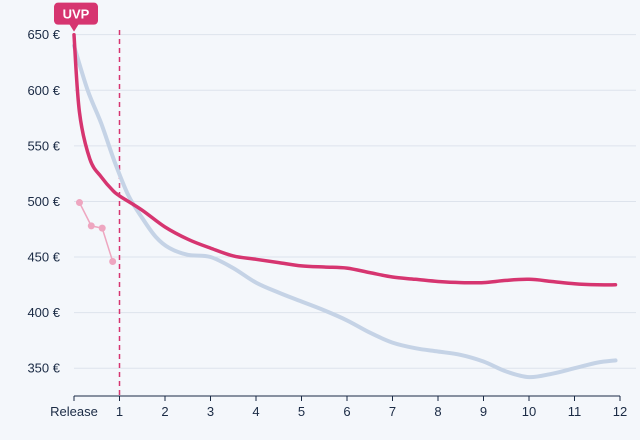 The height and width of the screenshot is (440, 640). Describe the element at coordinates (210, 411) in the screenshot. I see `x-tick-label-3: 3` at that location.